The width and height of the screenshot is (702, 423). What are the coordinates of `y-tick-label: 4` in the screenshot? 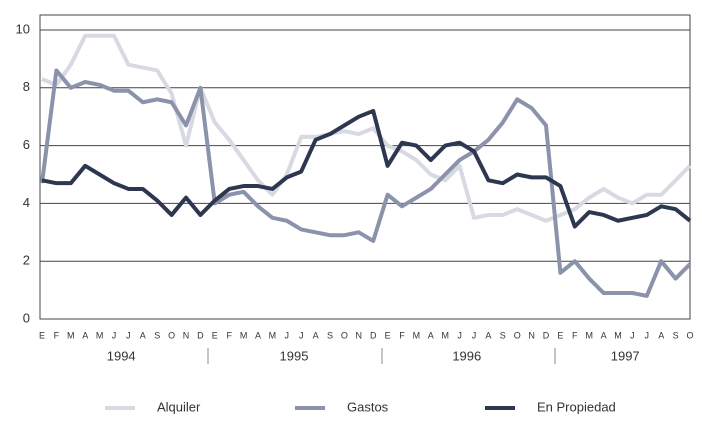 It's located at (26, 202).